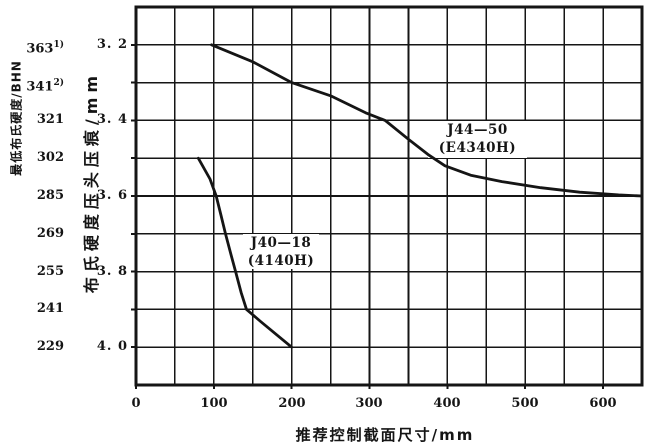 Image resolution: width=650 pixels, height=447 pixels. Describe the element at coordinates (112, 346) in the screenshot. I see `y-tick-label: 4. 0` at that location.